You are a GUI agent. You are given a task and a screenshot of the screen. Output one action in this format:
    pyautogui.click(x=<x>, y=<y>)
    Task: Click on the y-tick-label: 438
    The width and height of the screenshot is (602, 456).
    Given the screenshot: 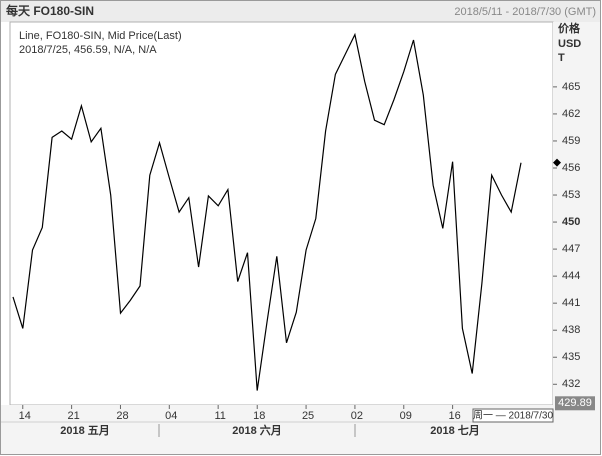 What is the action you would take?
    pyautogui.click(x=571, y=330)
    